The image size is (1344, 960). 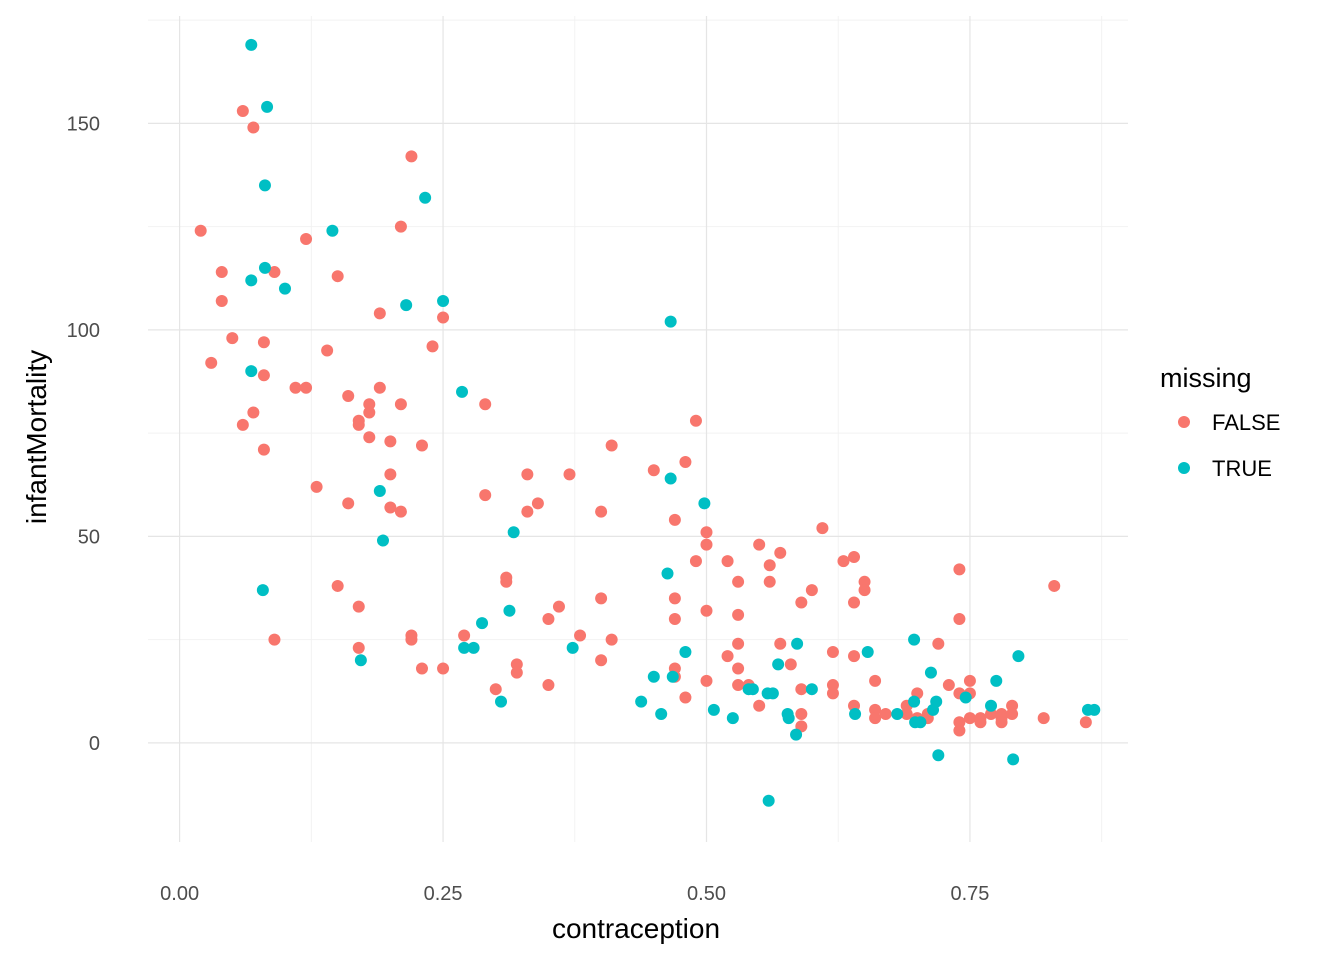 What do you see at coordinates (1184, 422) in the screenshot?
I see `legend-key-false` at bounding box center [1184, 422].